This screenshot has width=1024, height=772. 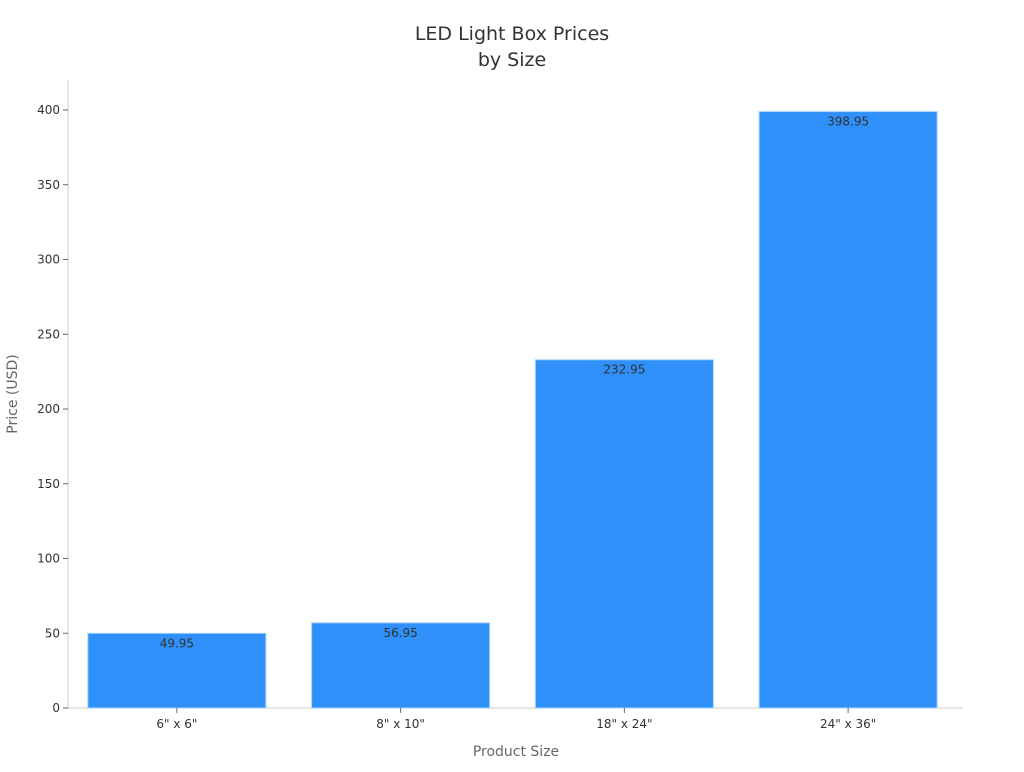 What do you see at coordinates (13, 393) in the screenshot?
I see `y-axis-label: Price (USD)` at bounding box center [13, 393].